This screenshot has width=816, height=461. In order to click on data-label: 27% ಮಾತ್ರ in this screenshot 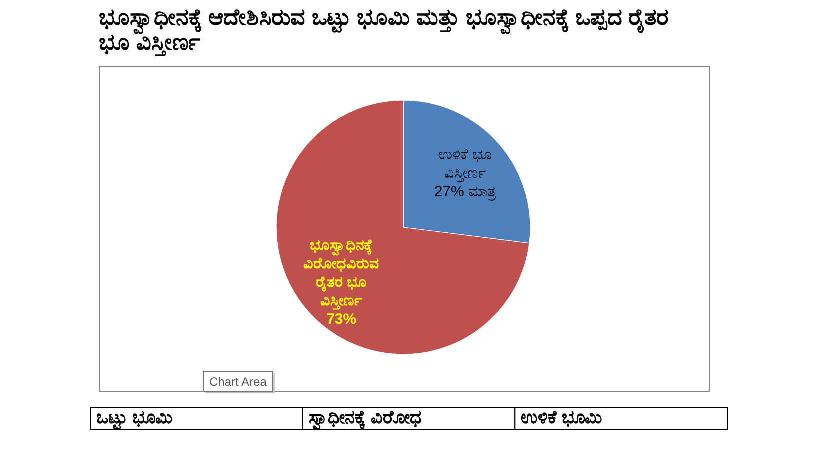, I will do `click(465, 191)`.